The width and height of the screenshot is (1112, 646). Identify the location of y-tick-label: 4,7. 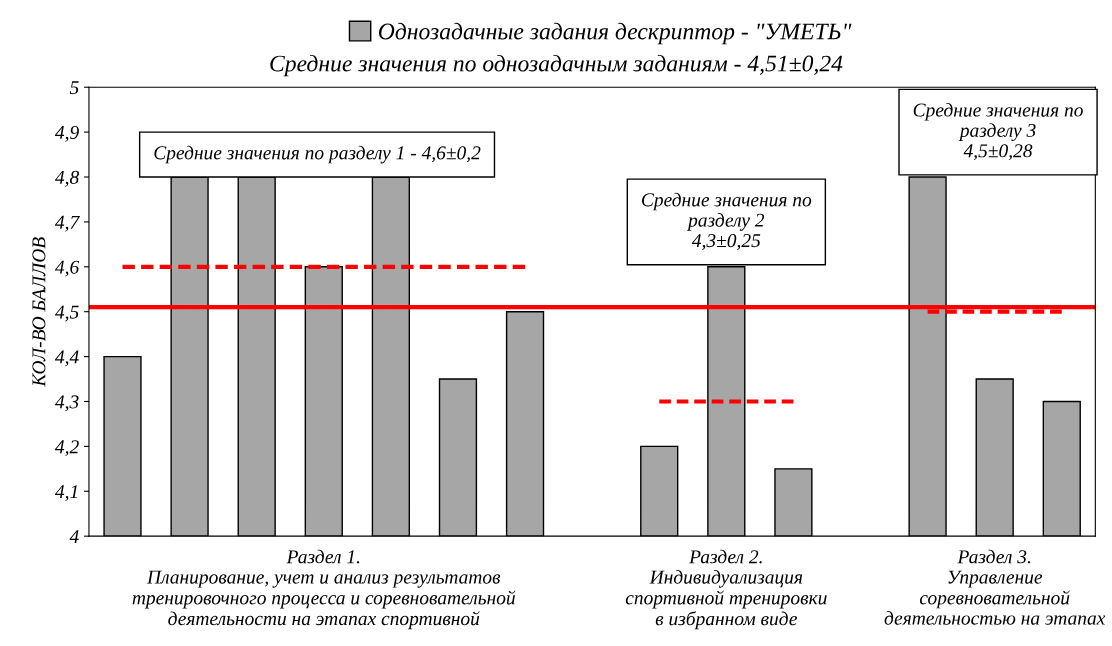
(67, 223).